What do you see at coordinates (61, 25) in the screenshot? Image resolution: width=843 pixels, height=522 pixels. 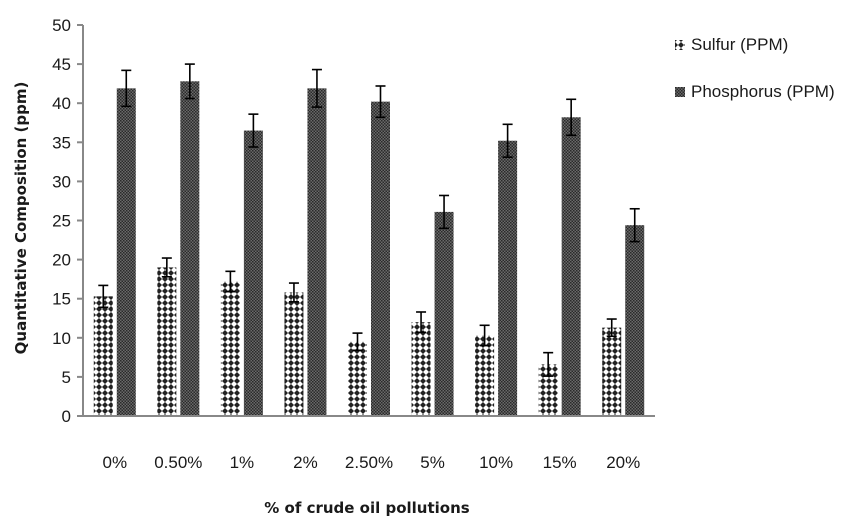 I see `y-tick-label: 50` at bounding box center [61, 25].